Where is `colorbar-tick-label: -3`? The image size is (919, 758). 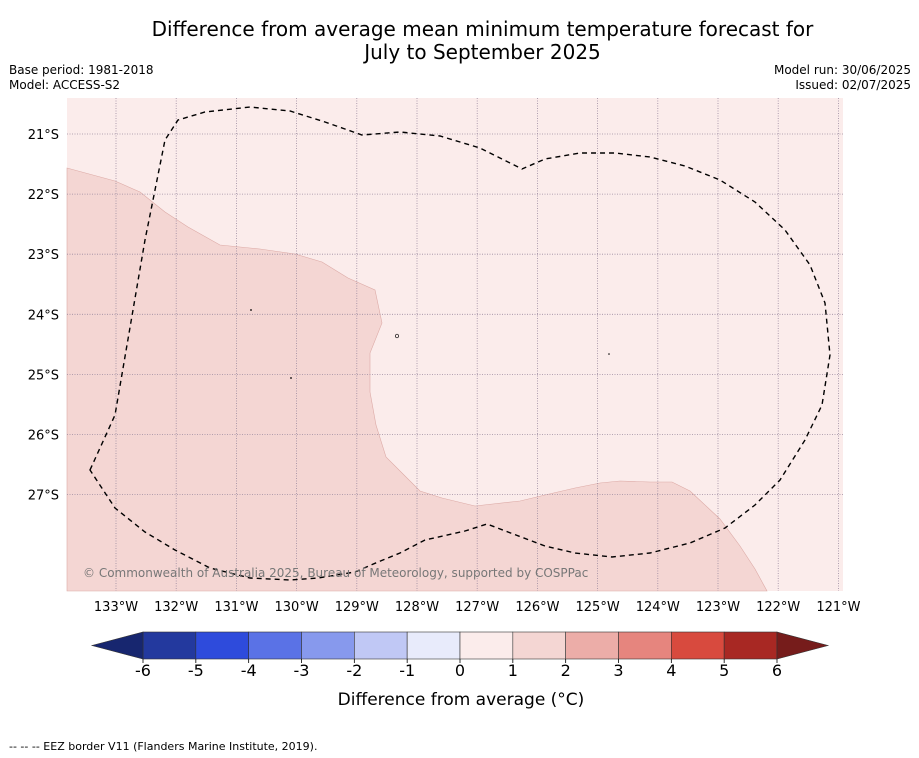
colorbar-tick-label: -3 is located at coordinates (302, 670).